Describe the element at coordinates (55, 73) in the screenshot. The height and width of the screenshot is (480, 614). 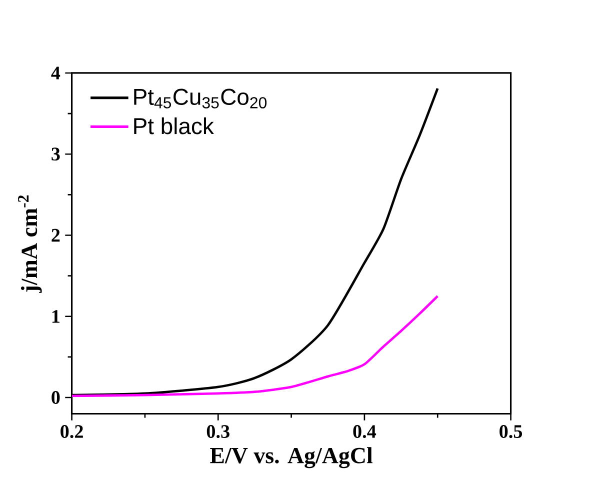
I see `y-tick-label: 4` at that location.